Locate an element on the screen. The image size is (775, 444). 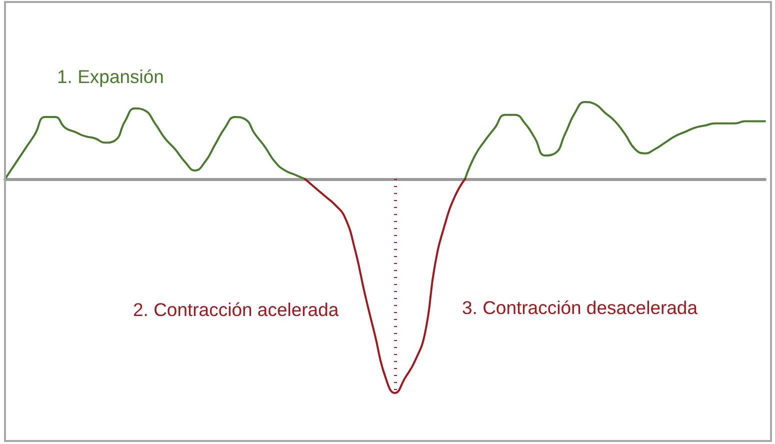
text: 1. Expansión is located at coordinates (110, 76).